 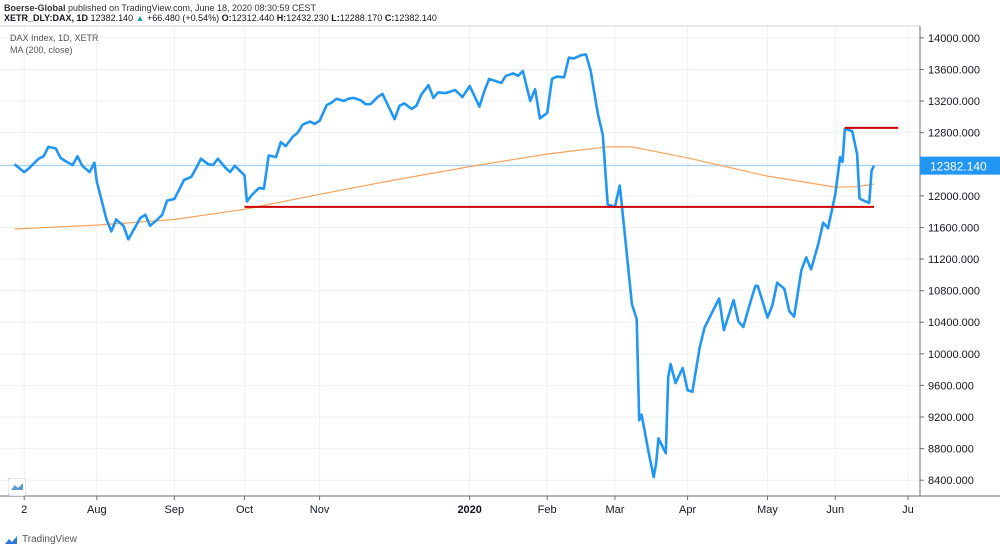 What do you see at coordinates (687, 510) in the screenshot?
I see `x-tick-label: Apr` at bounding box center [687, 510].